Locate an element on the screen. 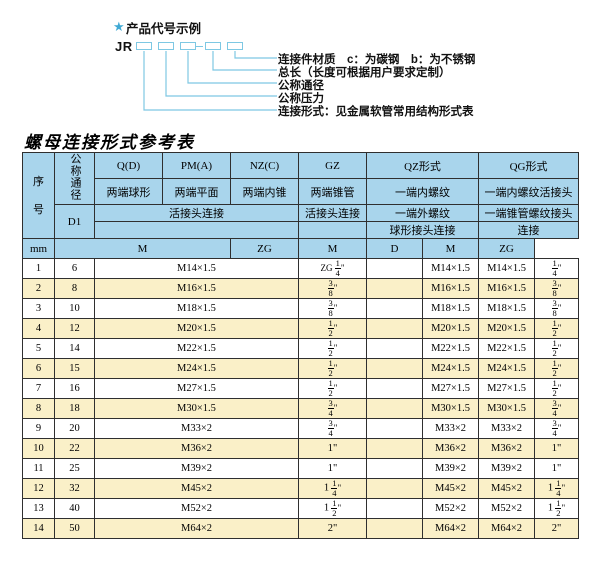  row-qg-m: M14×1.5 is located at coordinates (507, 268).